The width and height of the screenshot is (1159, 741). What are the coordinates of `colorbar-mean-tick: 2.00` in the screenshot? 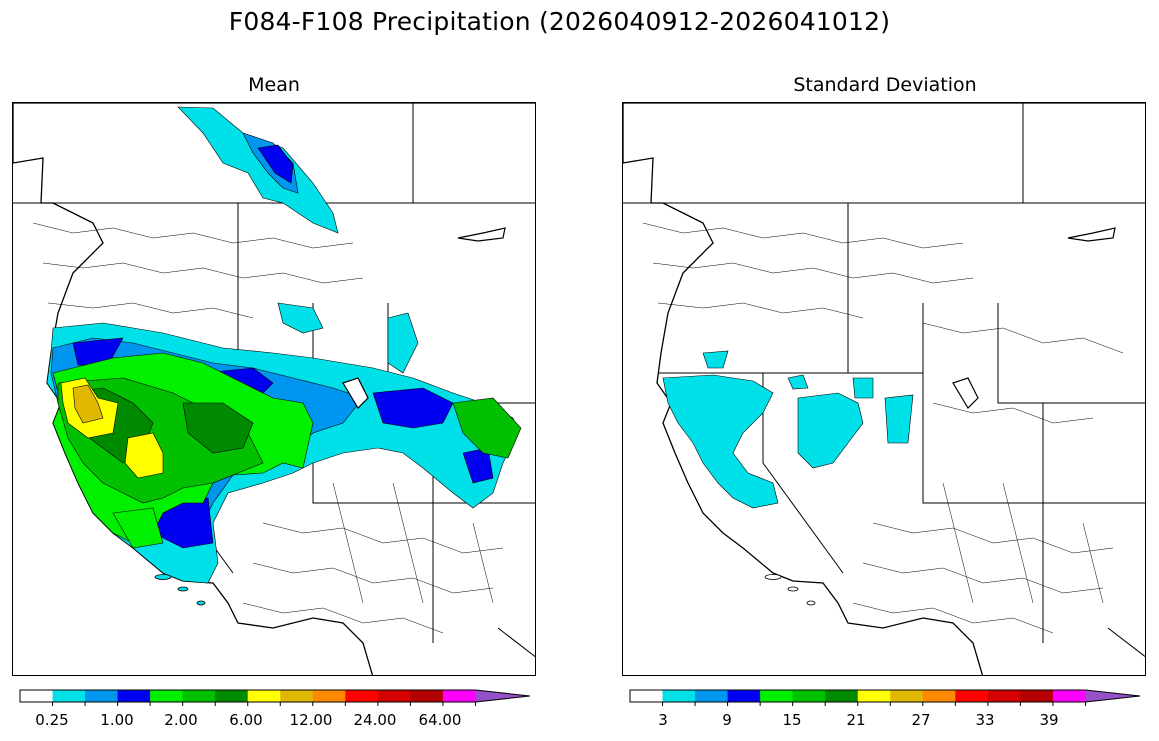 It's located at (181, 720).